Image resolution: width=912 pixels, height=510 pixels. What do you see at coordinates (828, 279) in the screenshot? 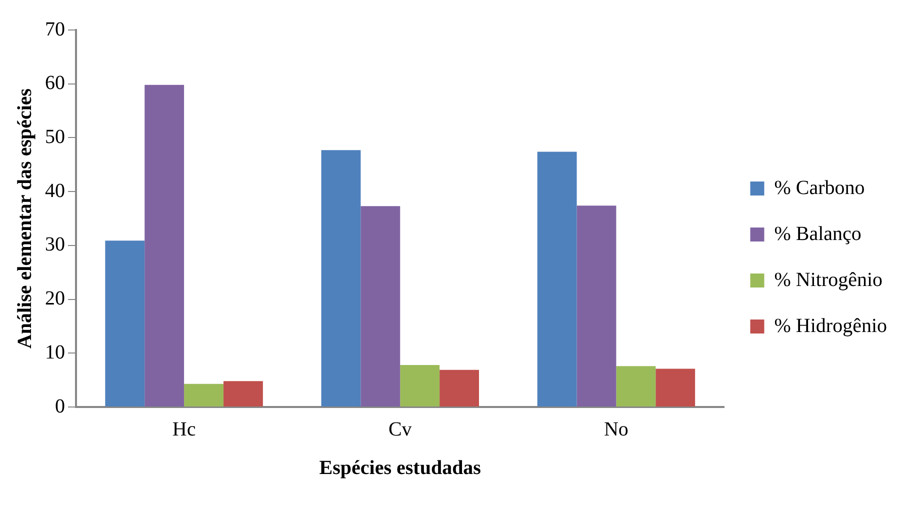
I see `legend-label: % Nitrogênio` at bounding box center [828, 279].